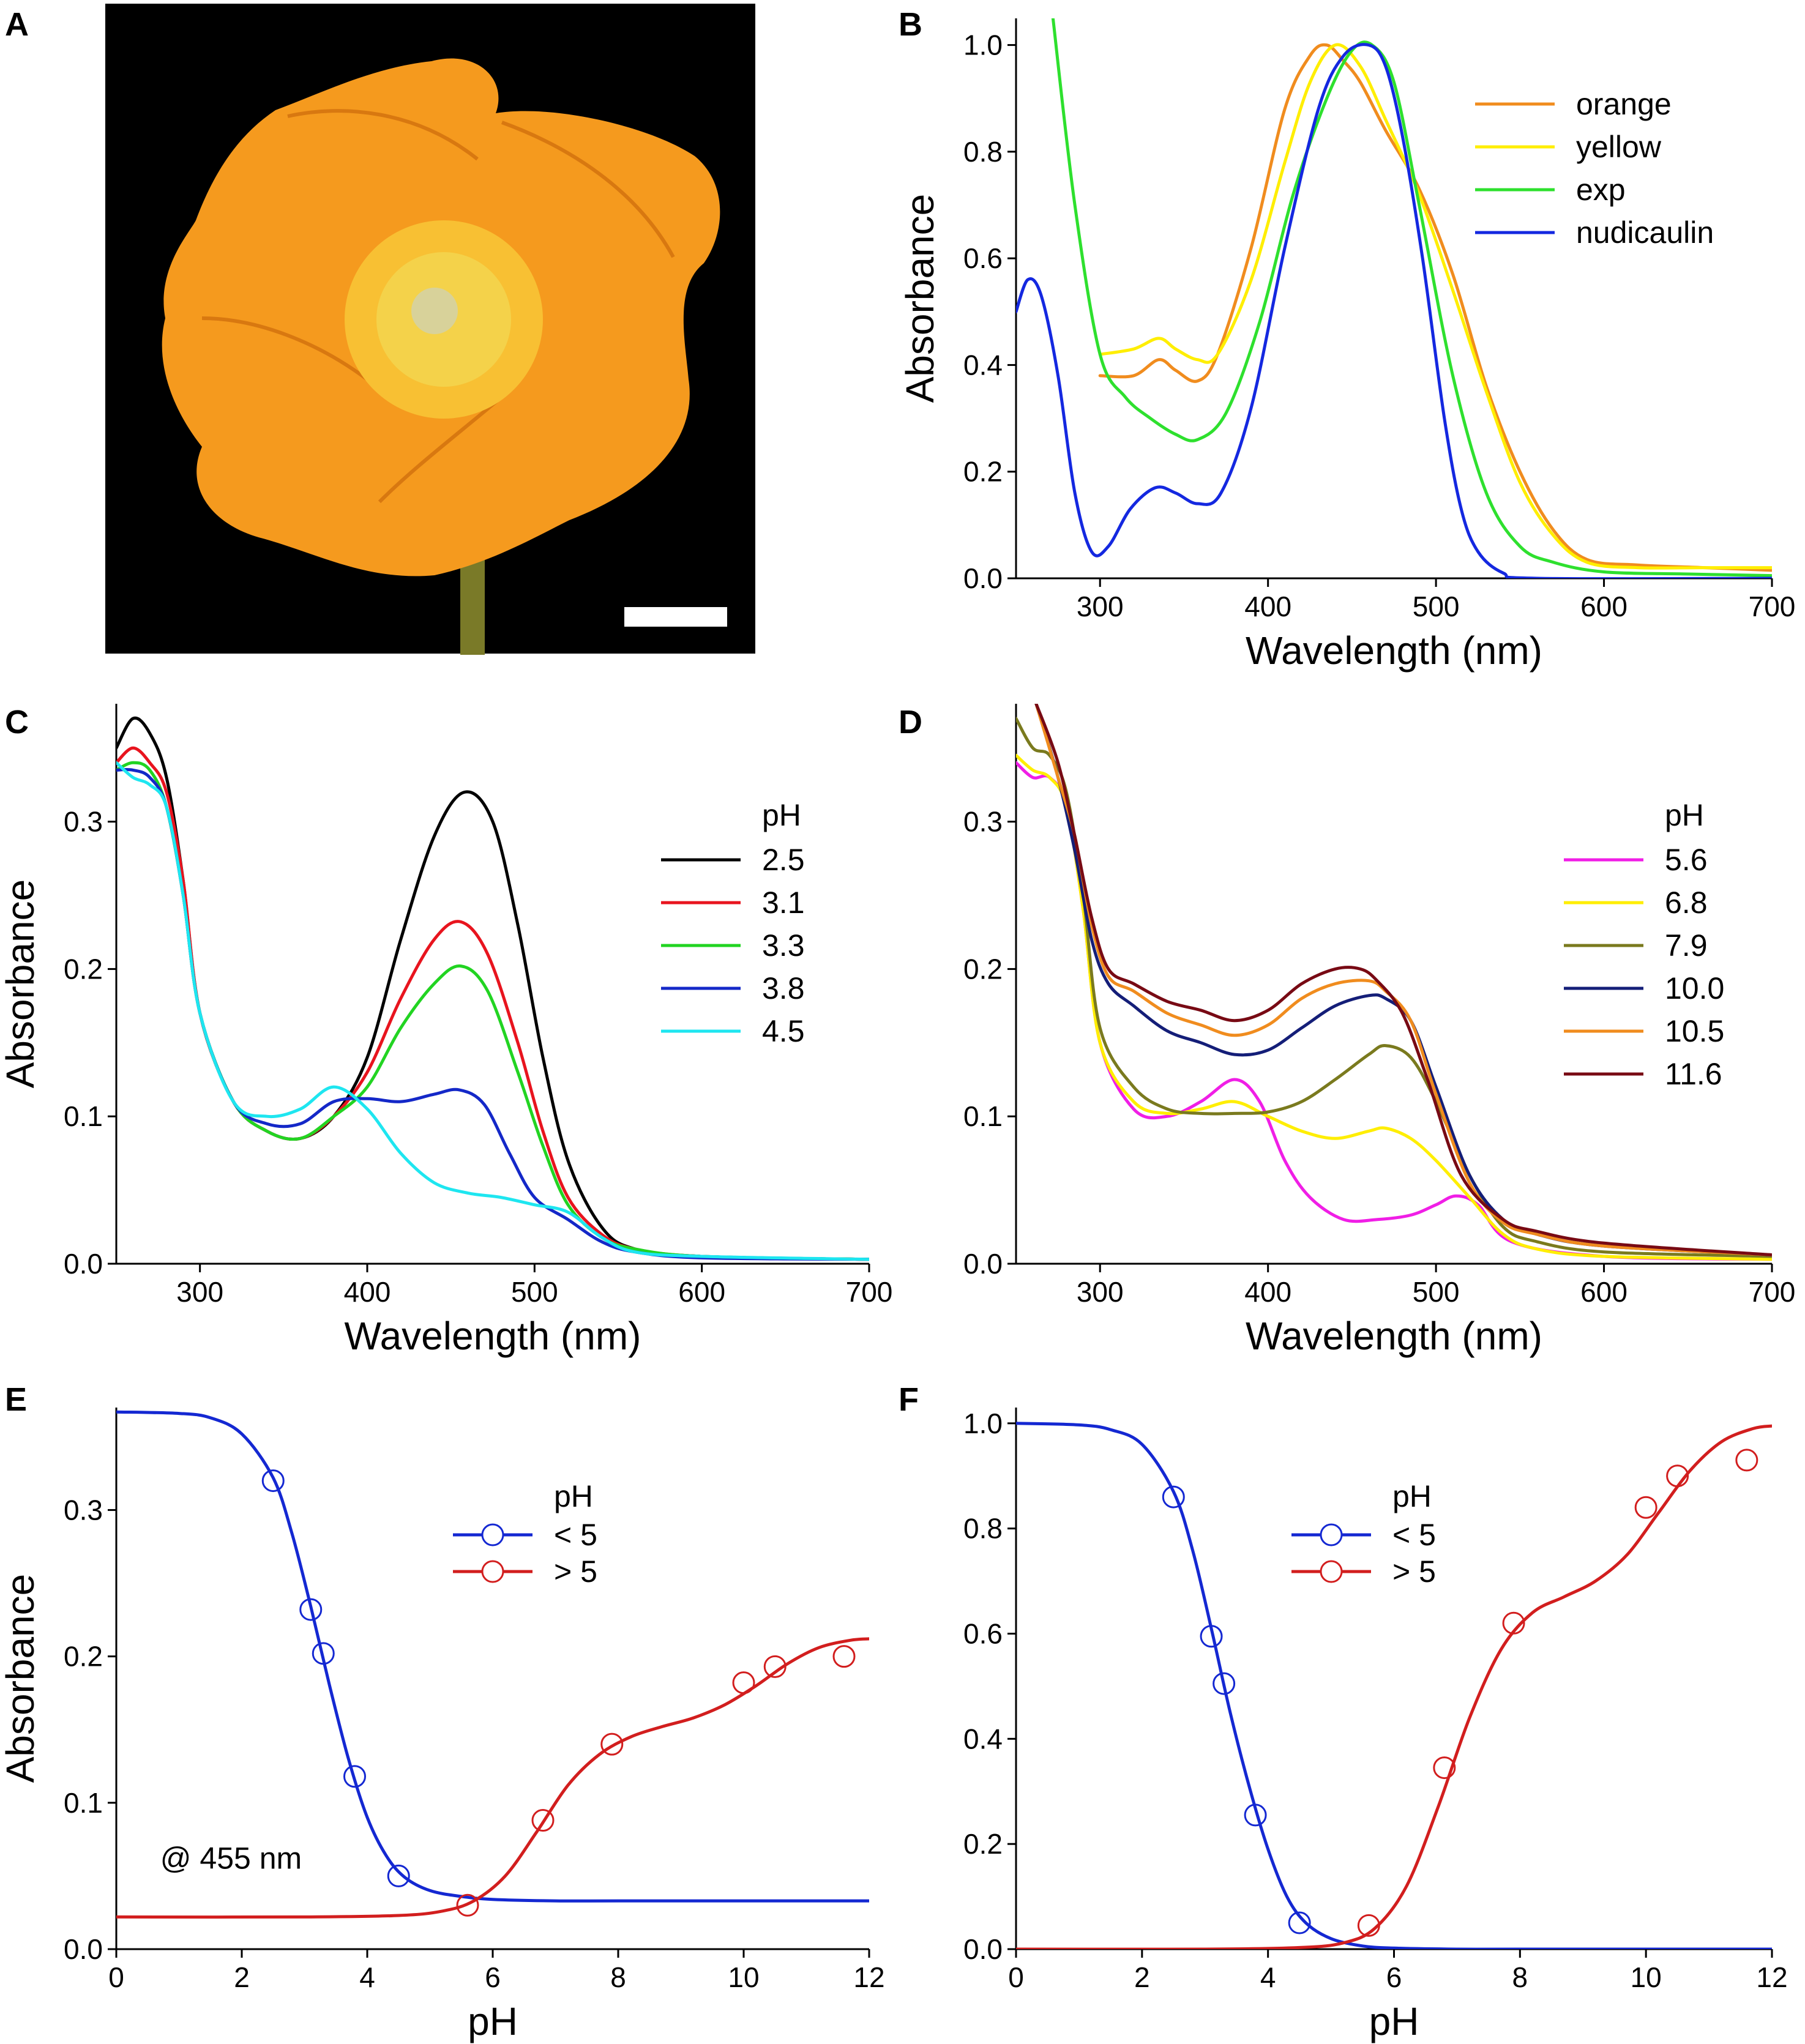 This screenshot has width=1805, height=2044. I want to click on x-tick-label: 0, so click(116, 1977).